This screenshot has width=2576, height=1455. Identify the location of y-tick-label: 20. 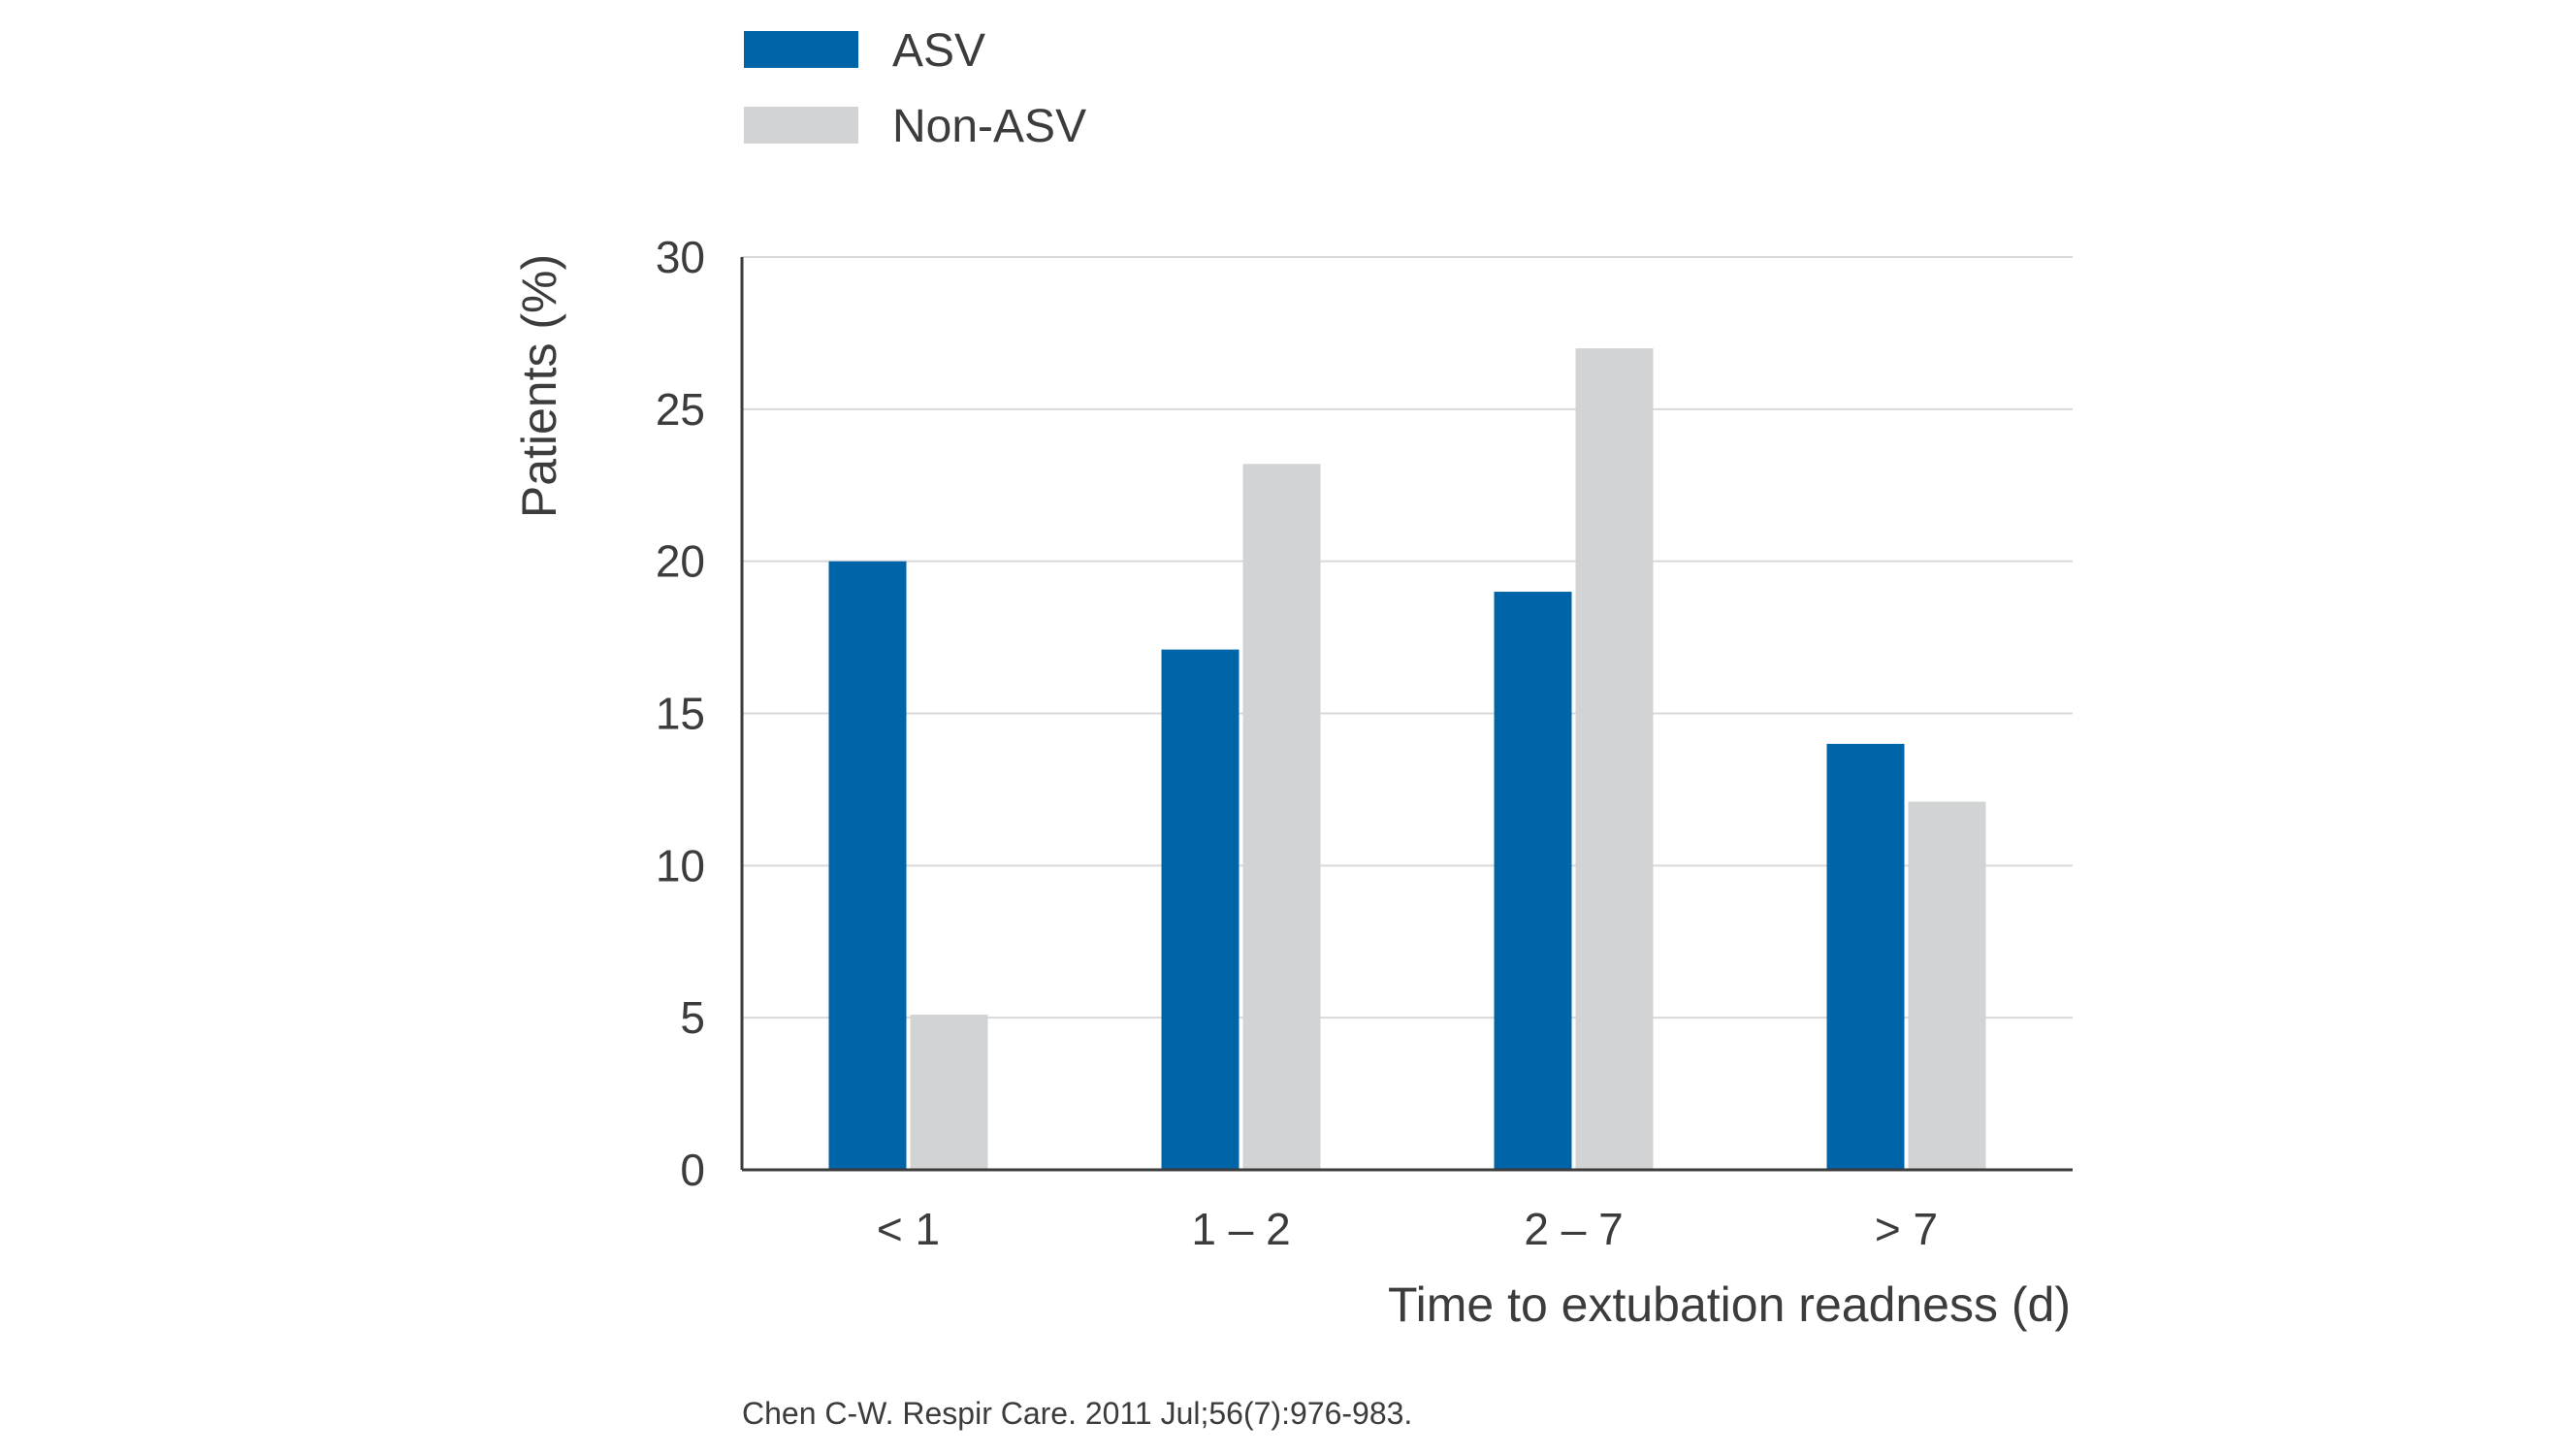
(680, 561).